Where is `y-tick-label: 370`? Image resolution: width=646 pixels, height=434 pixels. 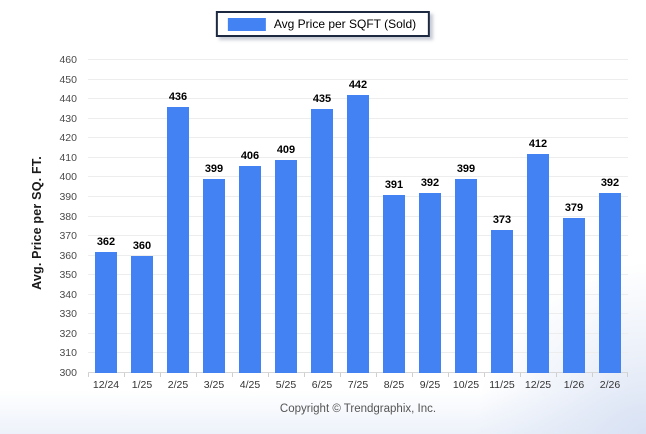
y-tick-label: 370 is located at coordinates (68, 236).